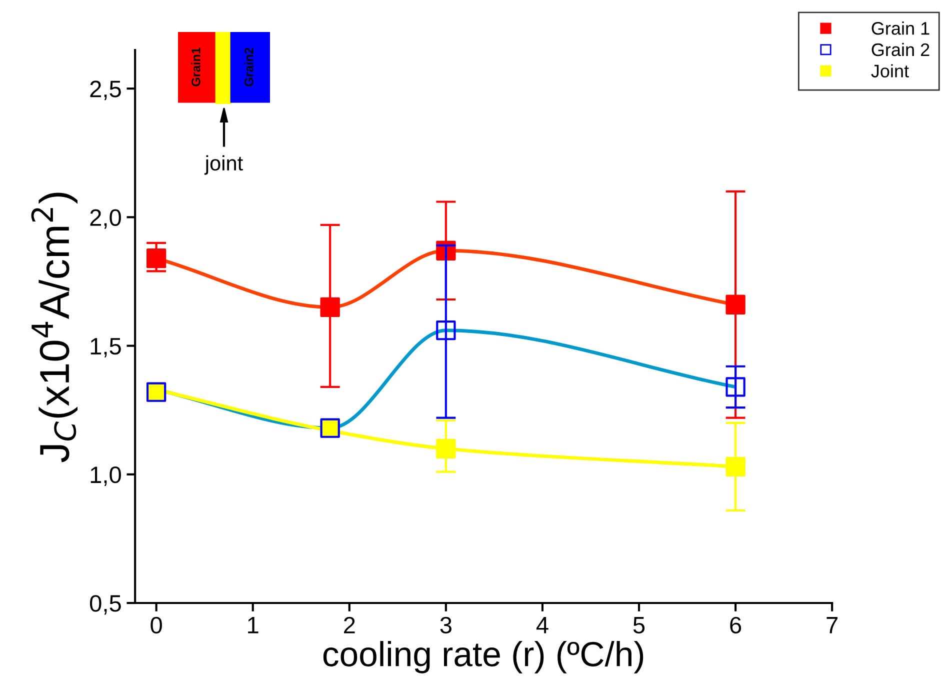 The height and width of the screenshot is (693, 951). I want to click on y-tick-label: 1,0, so click(105, 476).